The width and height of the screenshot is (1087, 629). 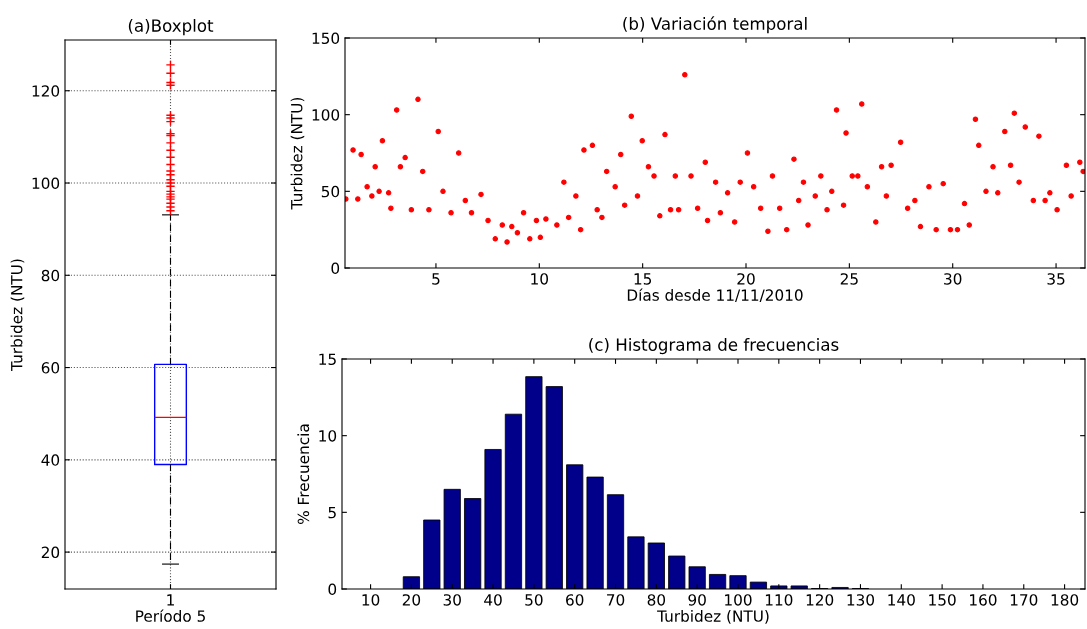 I want to click on x-tick-label: 90, so click(x=697, y=600).